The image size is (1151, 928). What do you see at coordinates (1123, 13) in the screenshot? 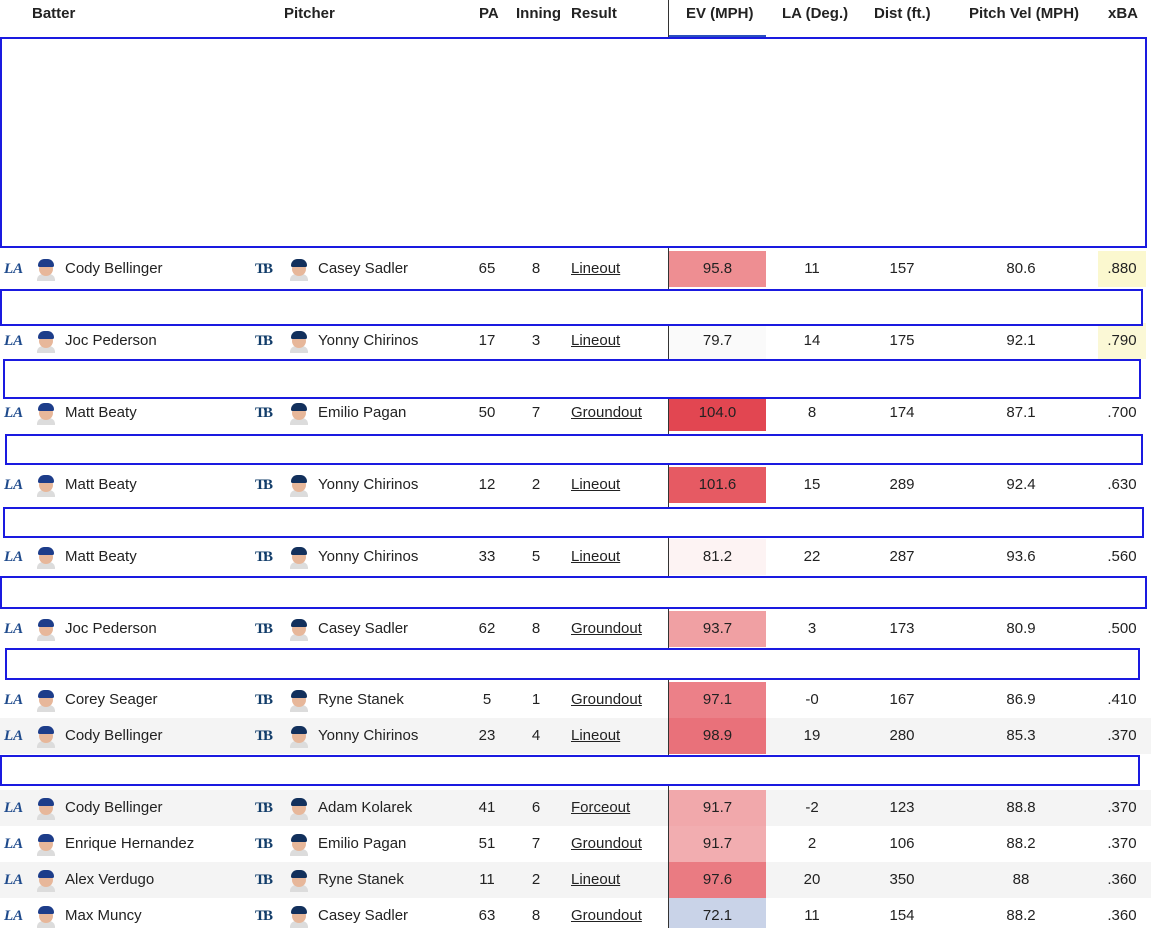
I see `header-xba: xBA` at bounding box center [1123, 13].